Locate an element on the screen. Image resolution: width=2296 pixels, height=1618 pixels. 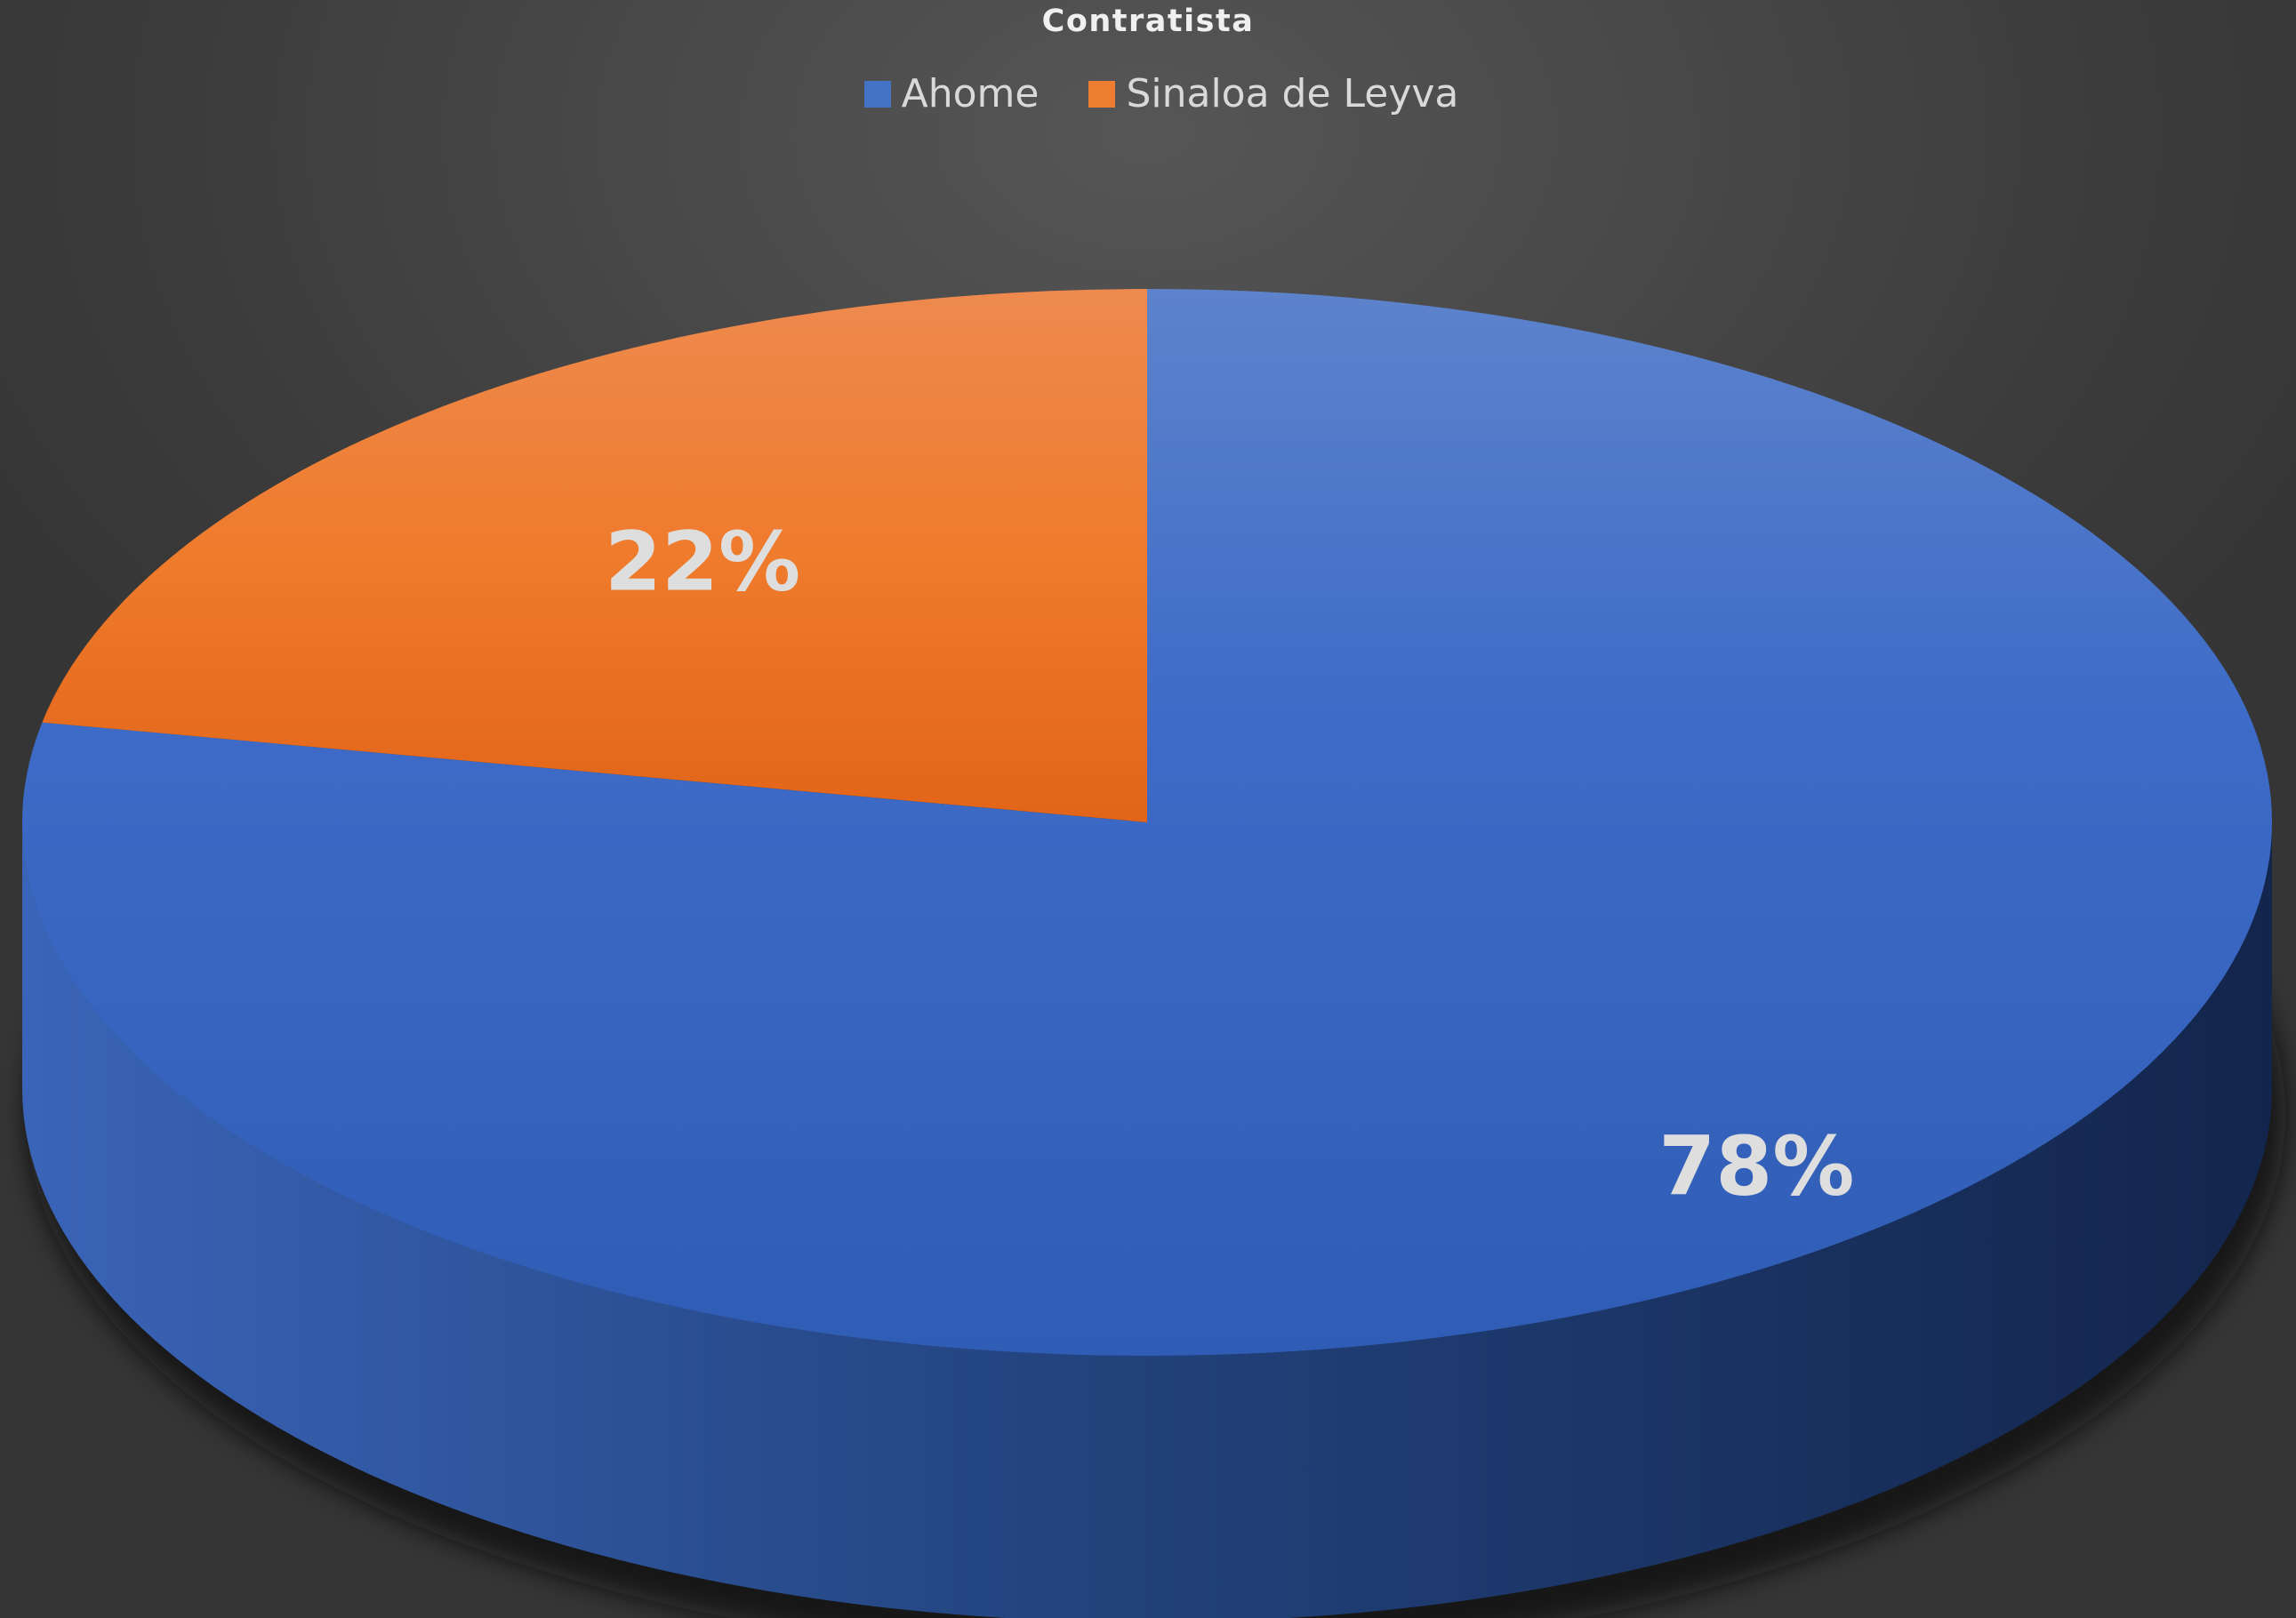
legend-item-sinaloa-de-leyva: Sinaloa de Leyva is located at coordinates (1273, 93).